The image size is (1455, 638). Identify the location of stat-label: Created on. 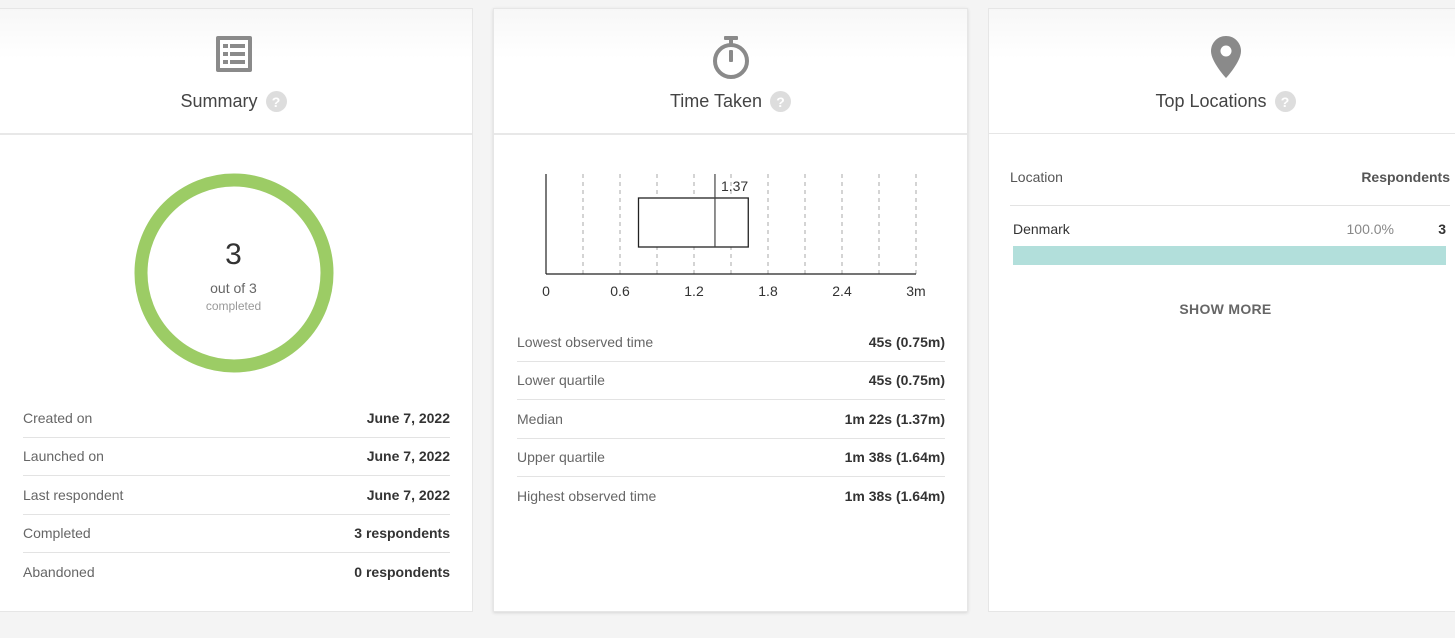
(58, 417).